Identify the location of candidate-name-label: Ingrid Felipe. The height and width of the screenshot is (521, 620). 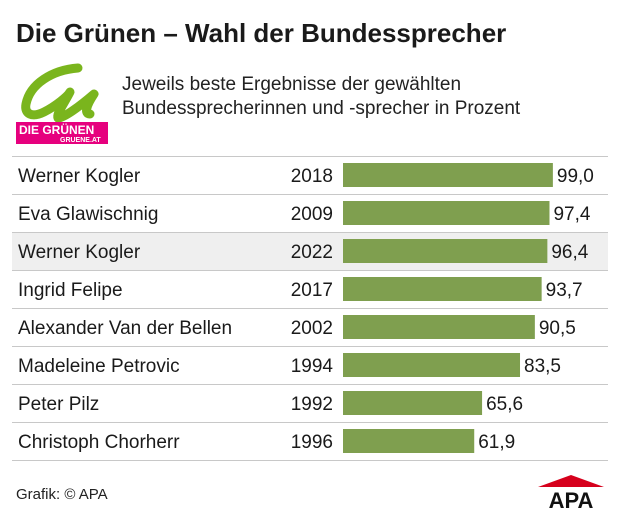
(70, 290).